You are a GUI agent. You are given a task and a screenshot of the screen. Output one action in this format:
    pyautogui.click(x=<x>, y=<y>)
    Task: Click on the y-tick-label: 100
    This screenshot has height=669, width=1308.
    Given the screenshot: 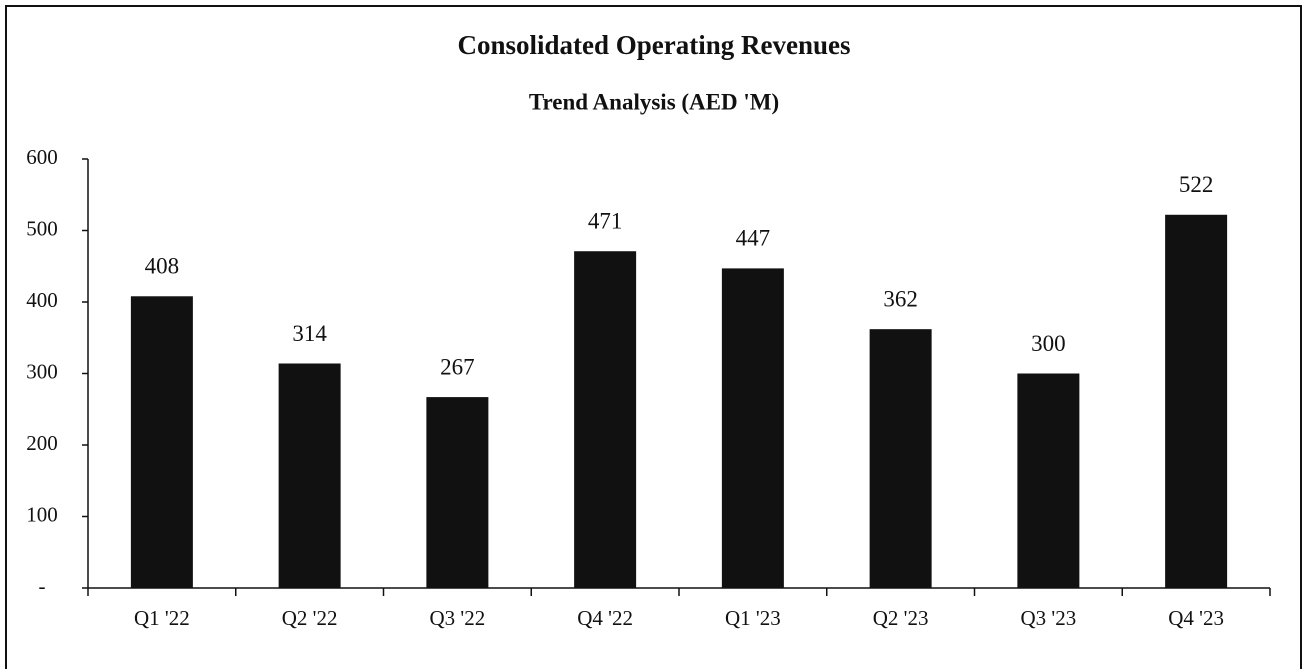 What is the action you would take?
    pyautogui.click(x=42, y=514)
    